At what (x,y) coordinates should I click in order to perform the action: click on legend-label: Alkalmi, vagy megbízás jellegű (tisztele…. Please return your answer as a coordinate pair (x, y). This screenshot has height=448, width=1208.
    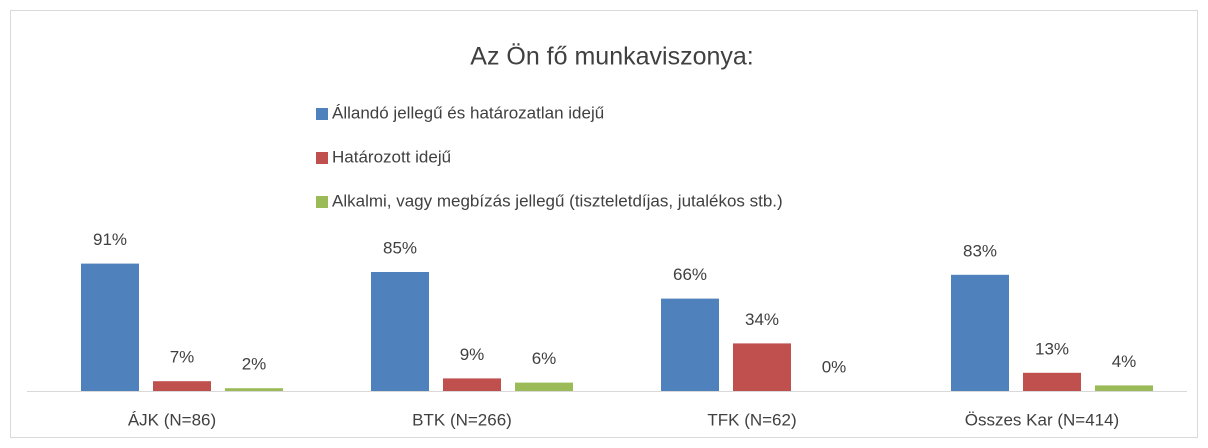
    Looking at the image, I should click on (557, 200).